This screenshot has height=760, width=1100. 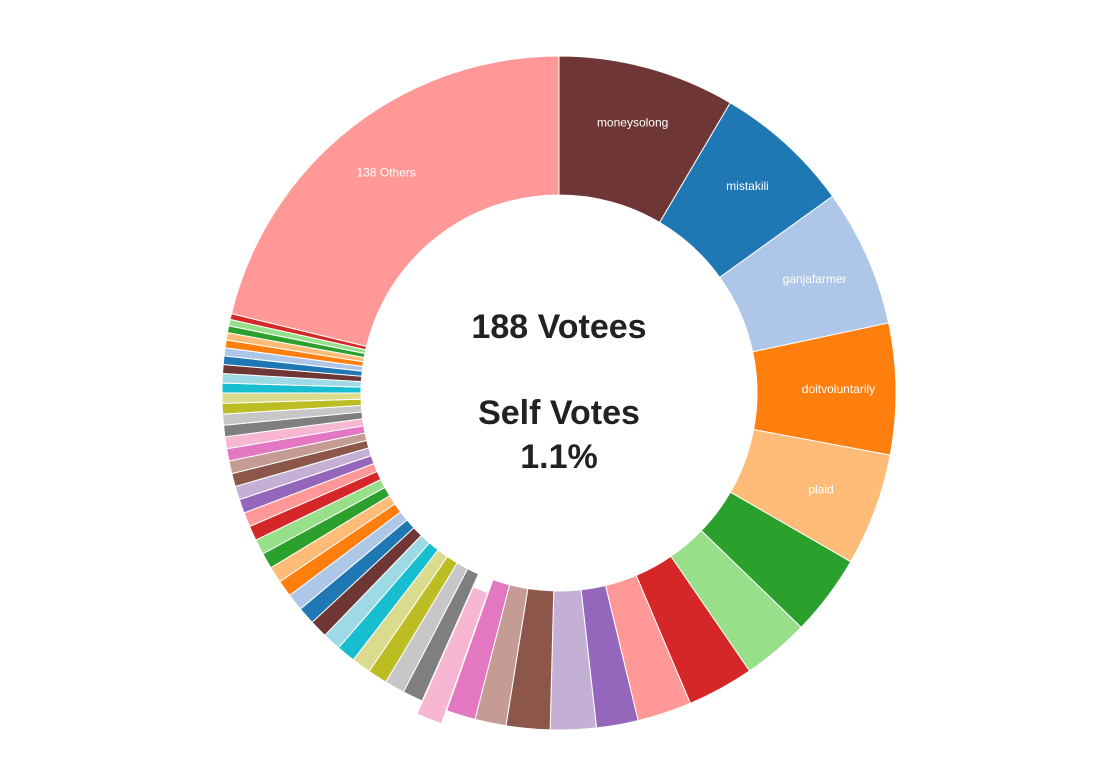 What do you see at coordinates (559, 457) in the screenshot?
I see `center-value: 1.1%` at bounding box center [559, 457].